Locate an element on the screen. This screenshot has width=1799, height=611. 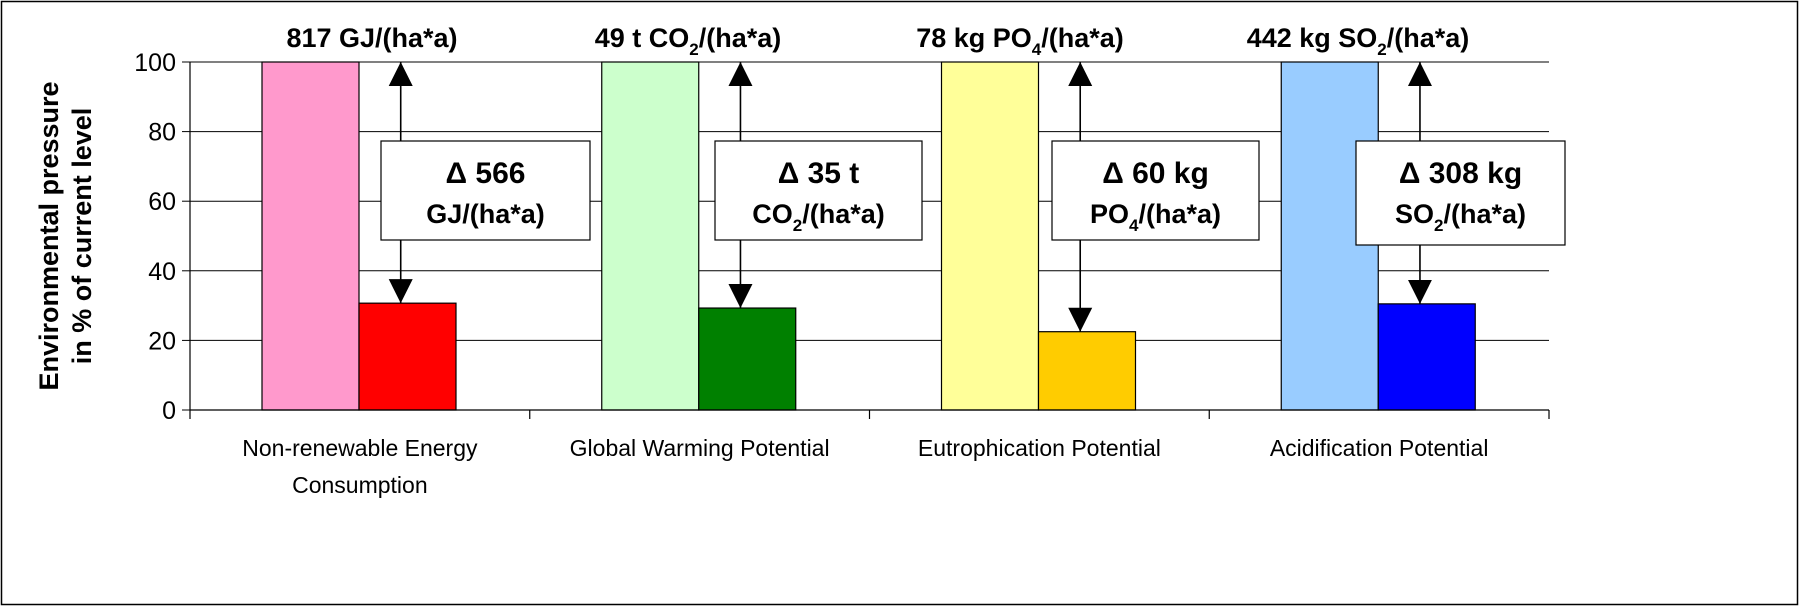
top-label-1: 49 t CO2/(ha*a) is located at coordinates (688, 41).